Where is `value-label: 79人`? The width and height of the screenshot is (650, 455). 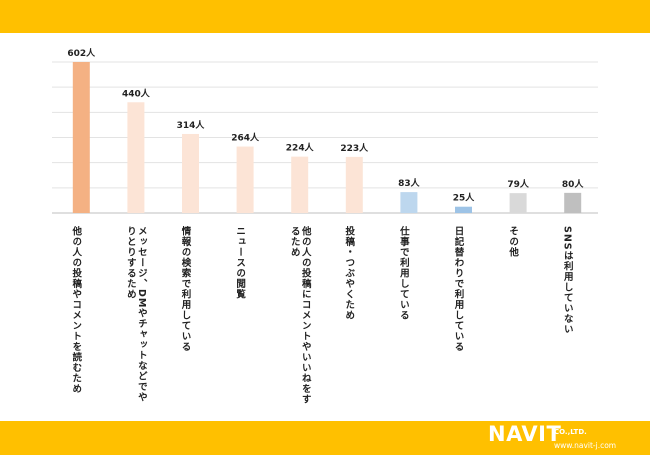 value-label: 79人 is located at coordinates (518, 184).